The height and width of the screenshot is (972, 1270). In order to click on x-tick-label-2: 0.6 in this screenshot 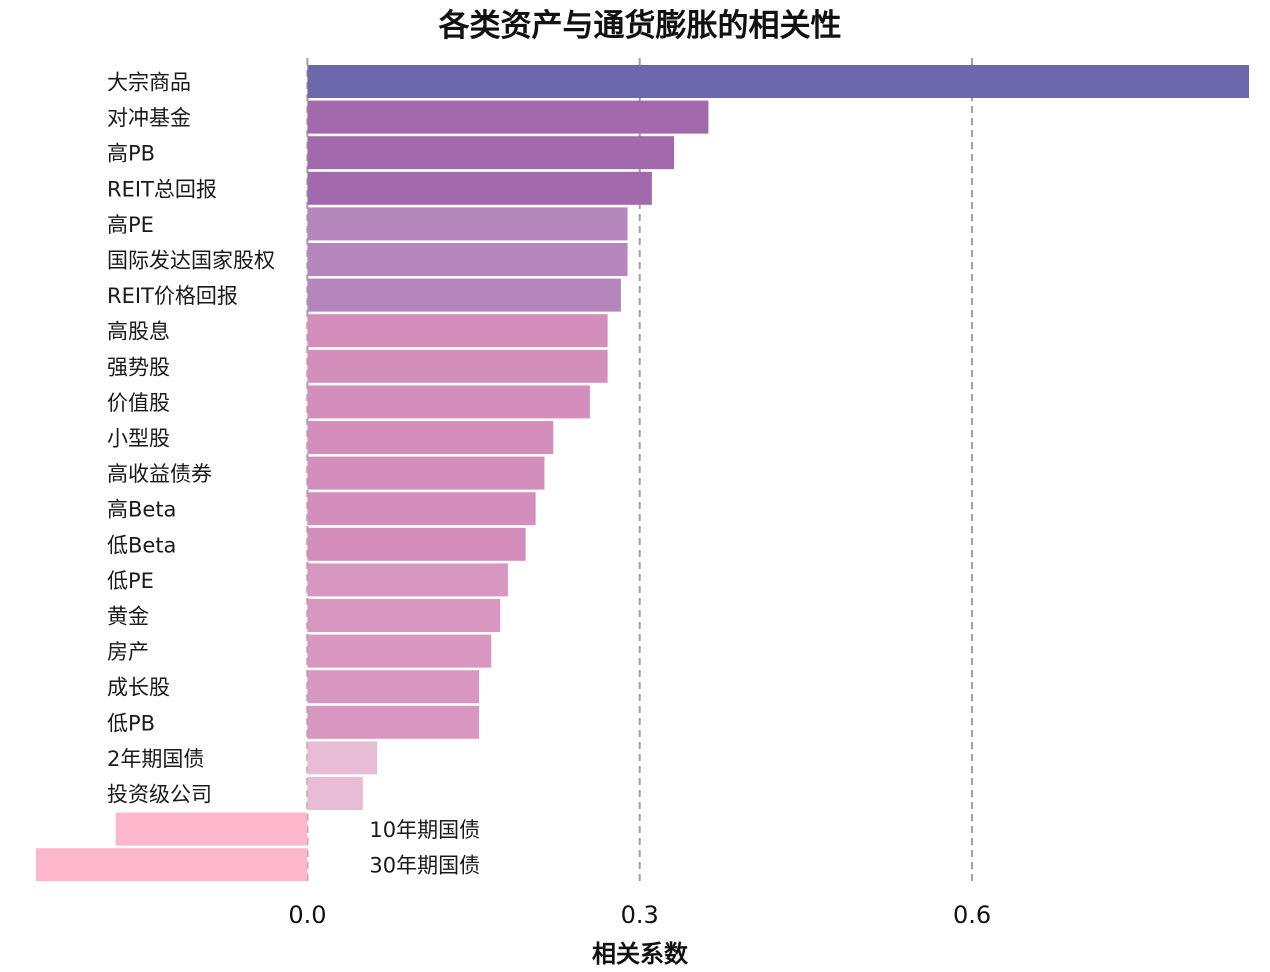, I will do `click(972, 915)`.